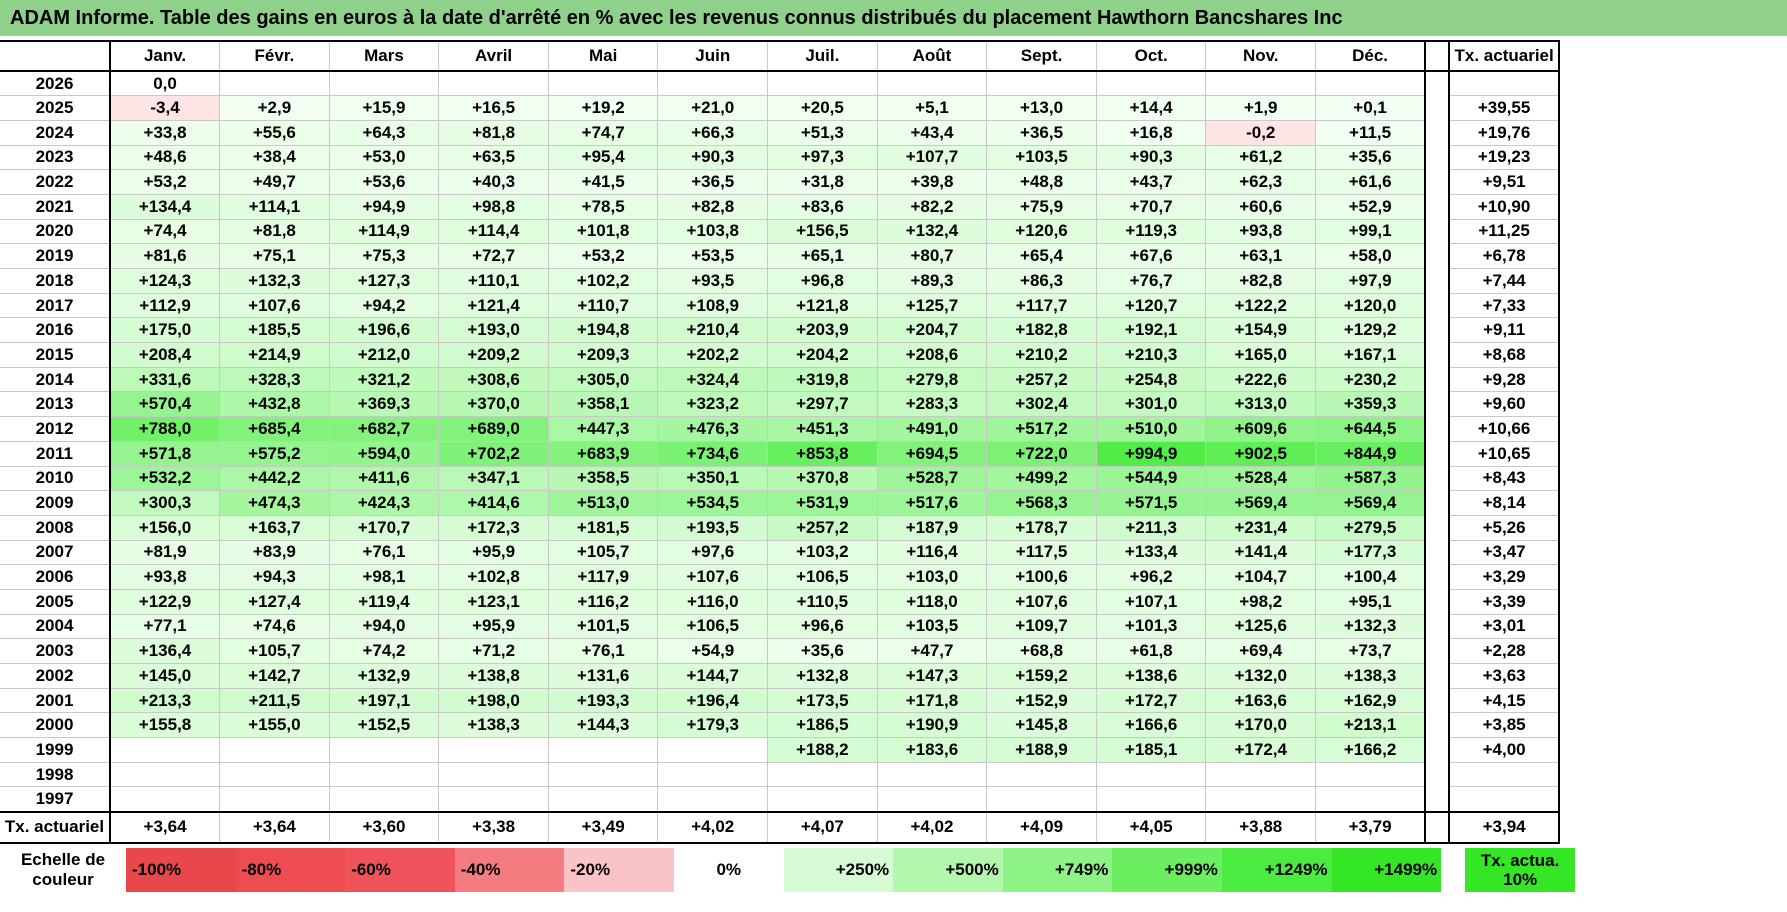 This screenshot has height=912, width=1787. What do you see at coordinates (822, 429) in the screenshot?
I see `gain-cell: +451,3` at bounding box center [822, 429].